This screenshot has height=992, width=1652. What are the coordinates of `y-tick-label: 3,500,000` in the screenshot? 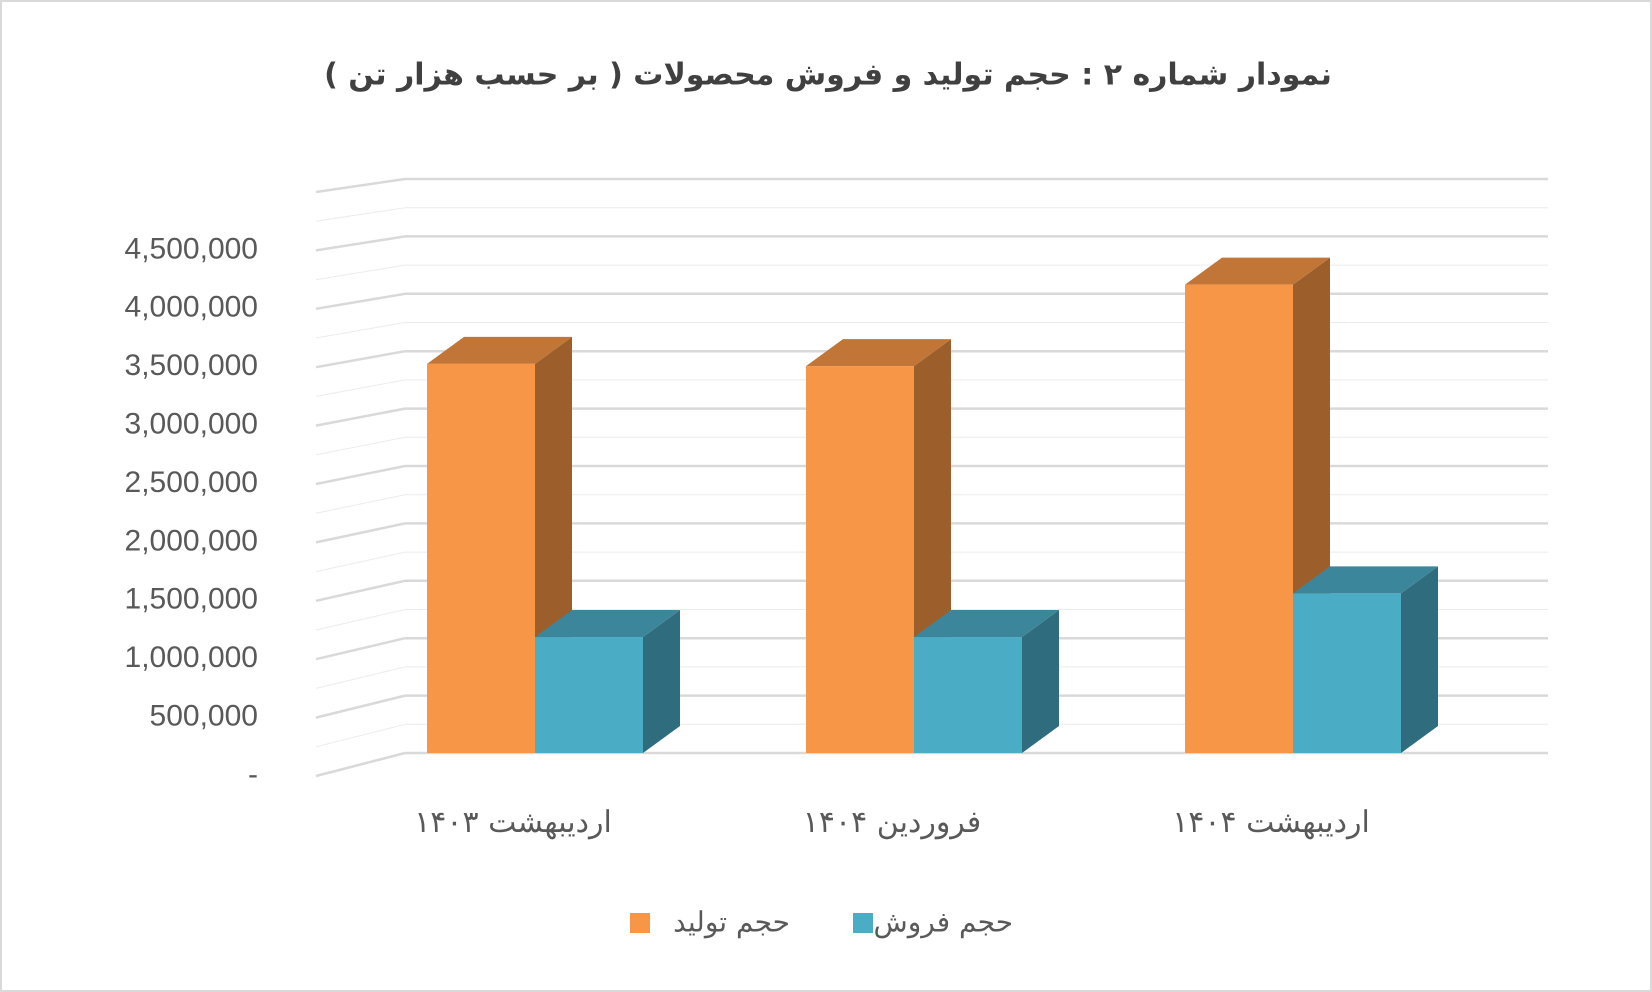 It's located at (191, 365).